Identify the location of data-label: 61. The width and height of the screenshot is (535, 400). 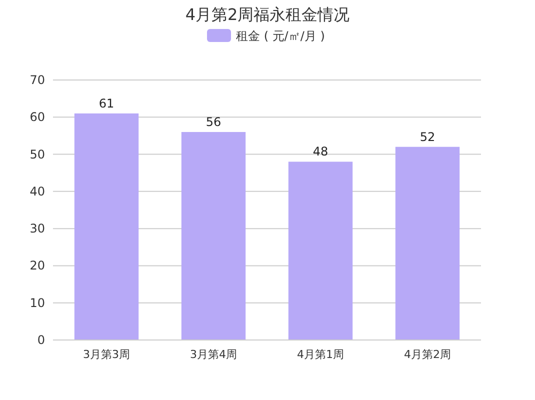
(106, 103).